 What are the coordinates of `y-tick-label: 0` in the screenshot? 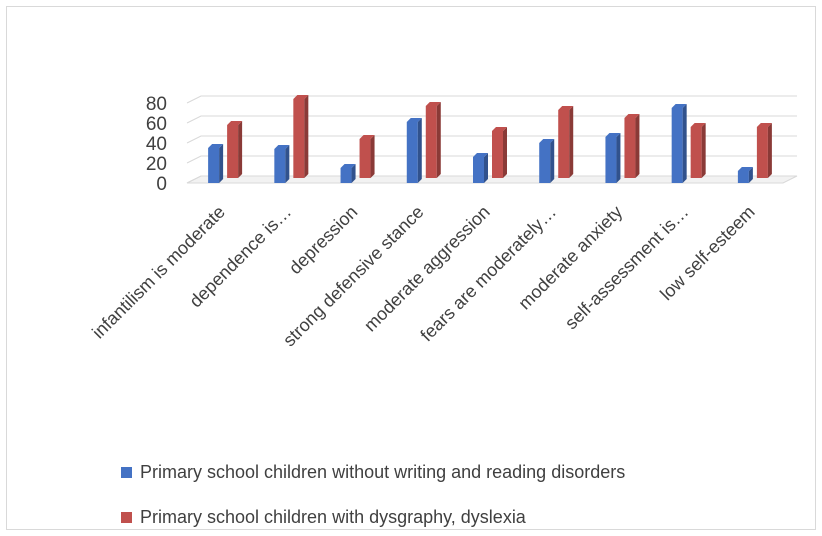 It's located at (161, 184).